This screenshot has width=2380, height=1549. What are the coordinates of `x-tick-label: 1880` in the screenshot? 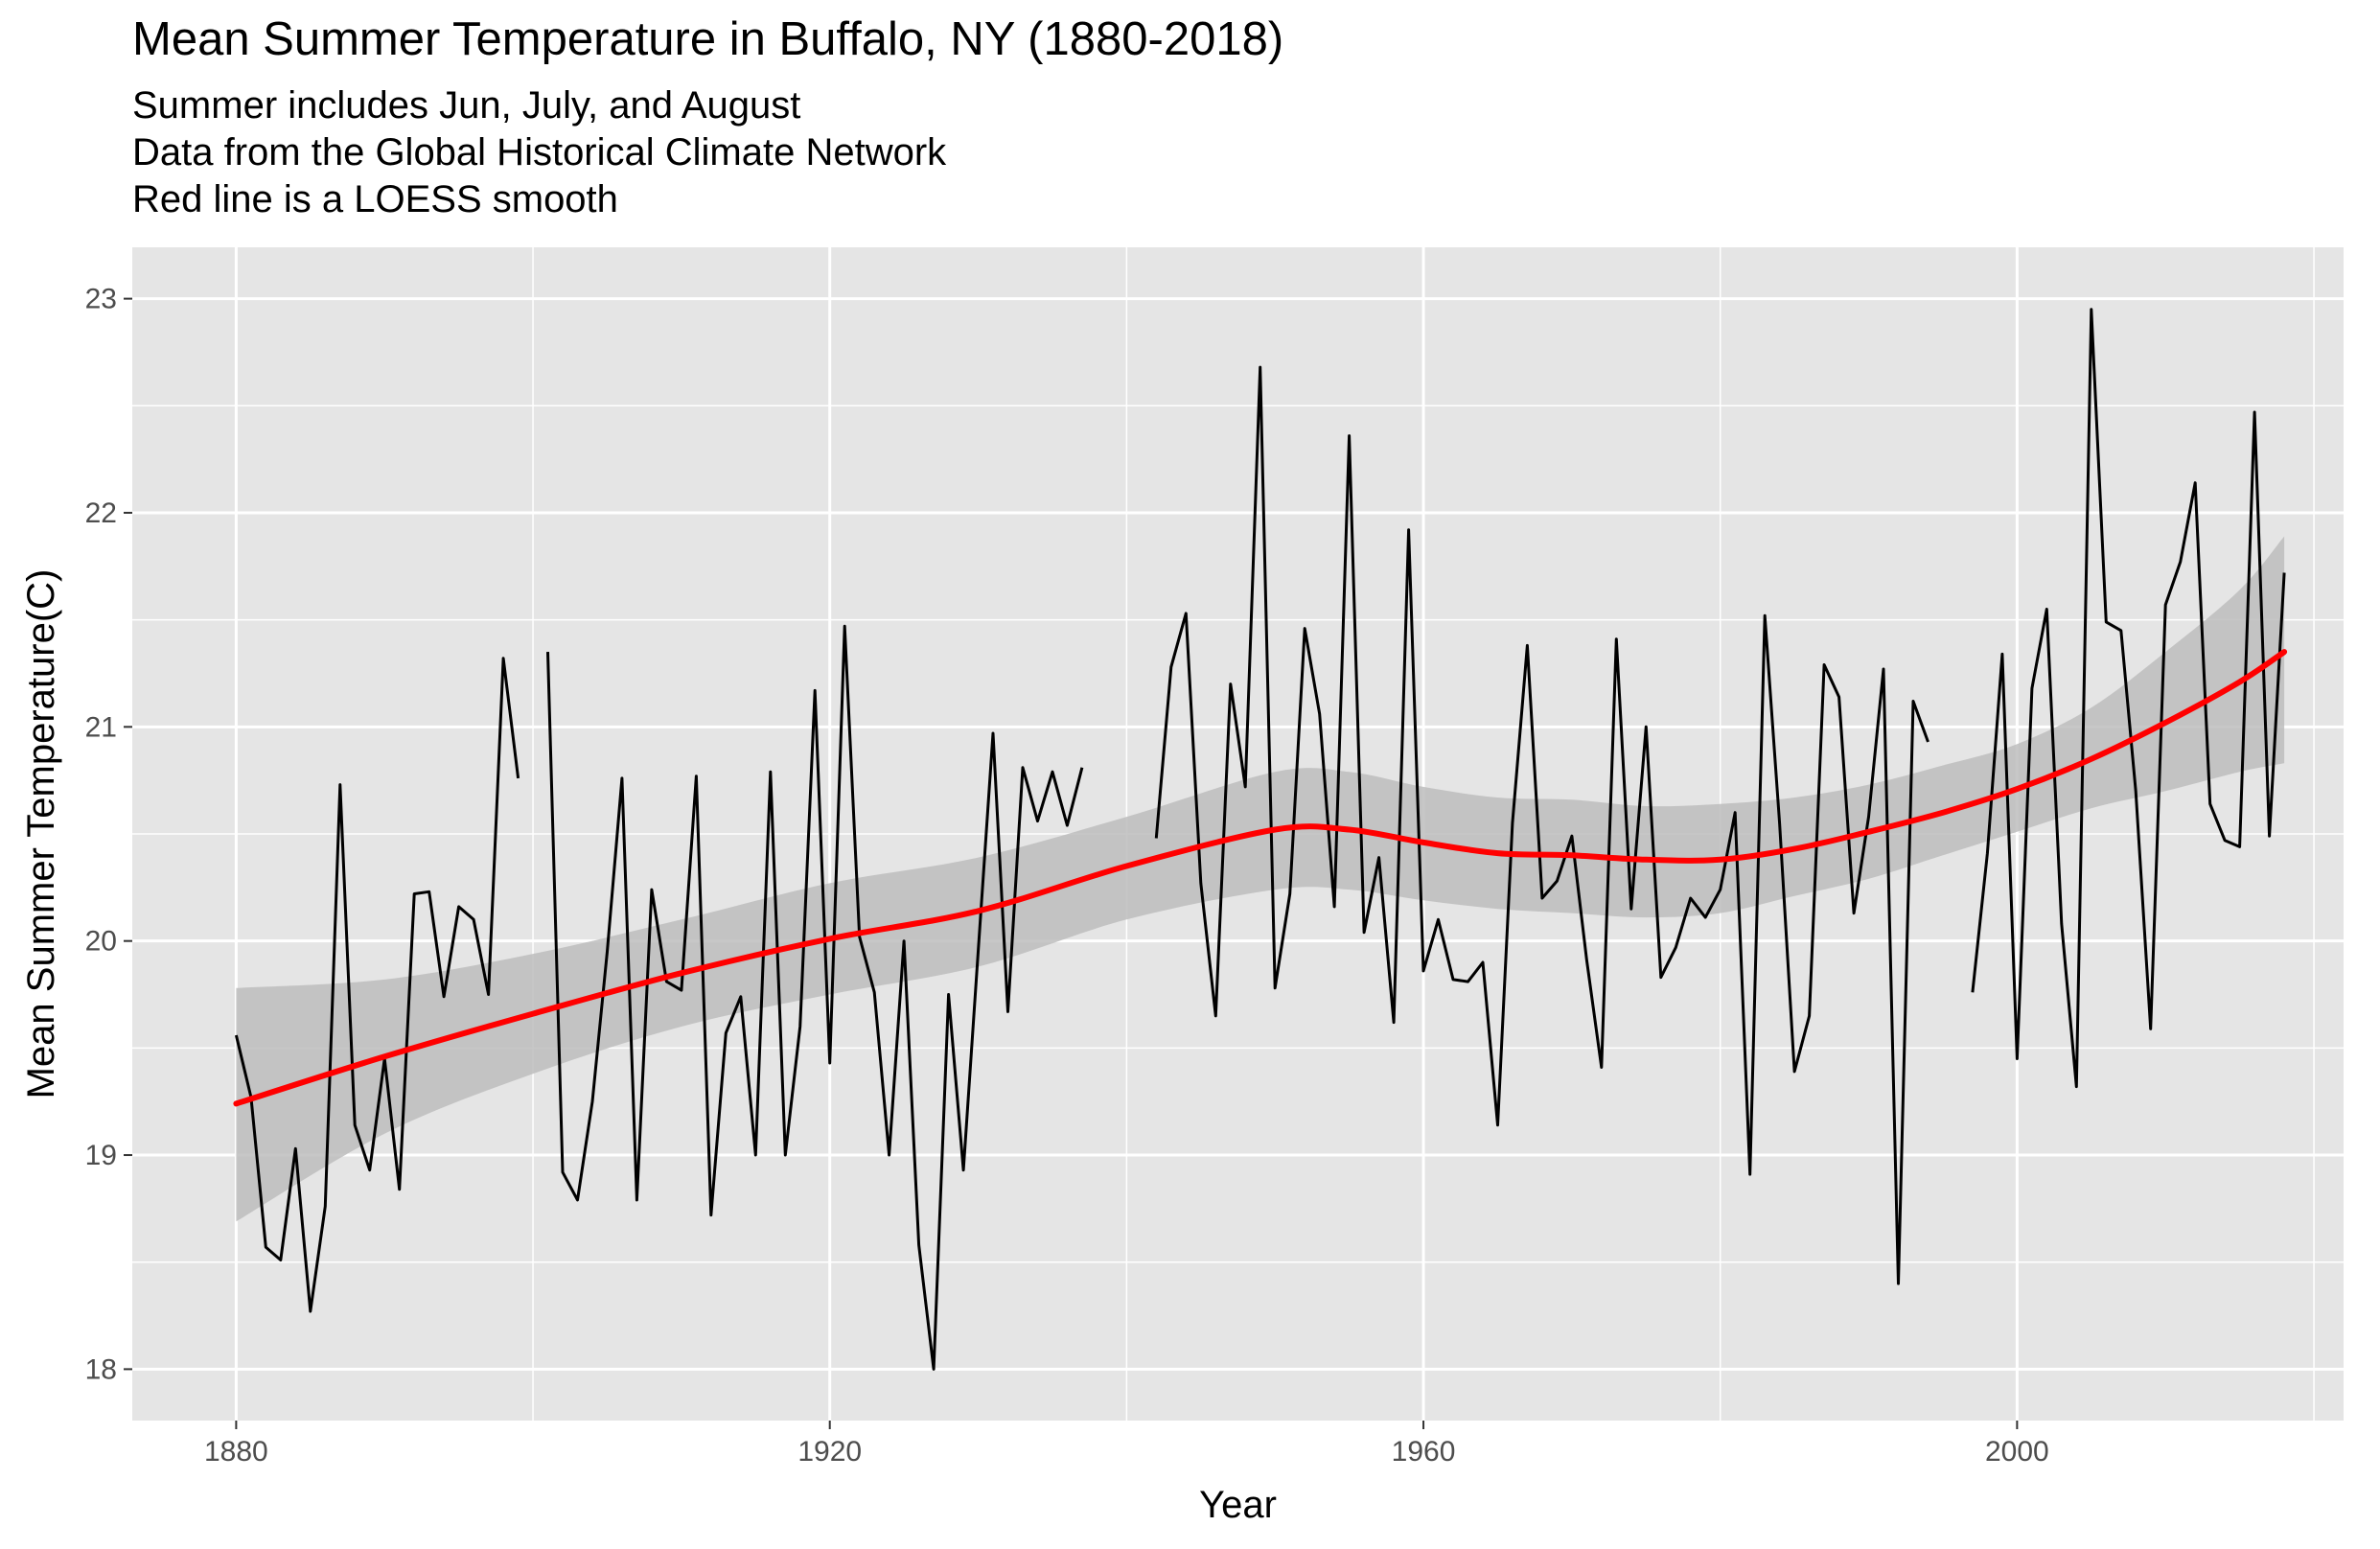 It's located at (236, 1452).